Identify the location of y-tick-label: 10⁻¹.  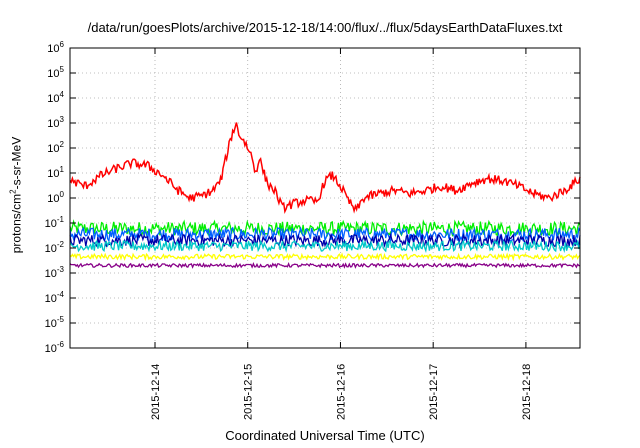
(55, 222).